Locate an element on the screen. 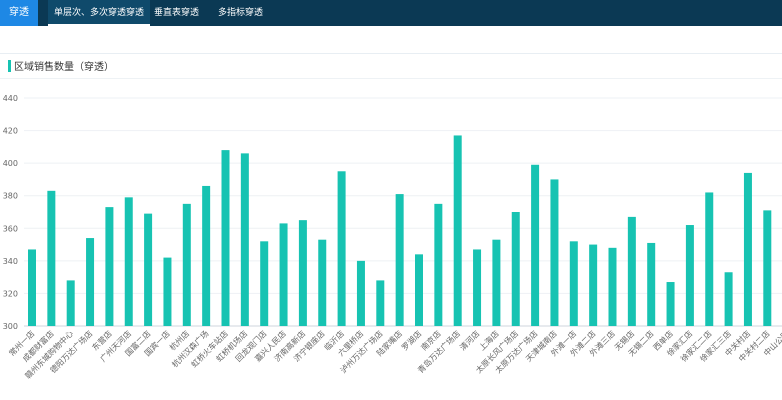 The image size is (782, 400). tab-multi-metric-penetration: 多指标穿透 is located at coordinates (241, 13).